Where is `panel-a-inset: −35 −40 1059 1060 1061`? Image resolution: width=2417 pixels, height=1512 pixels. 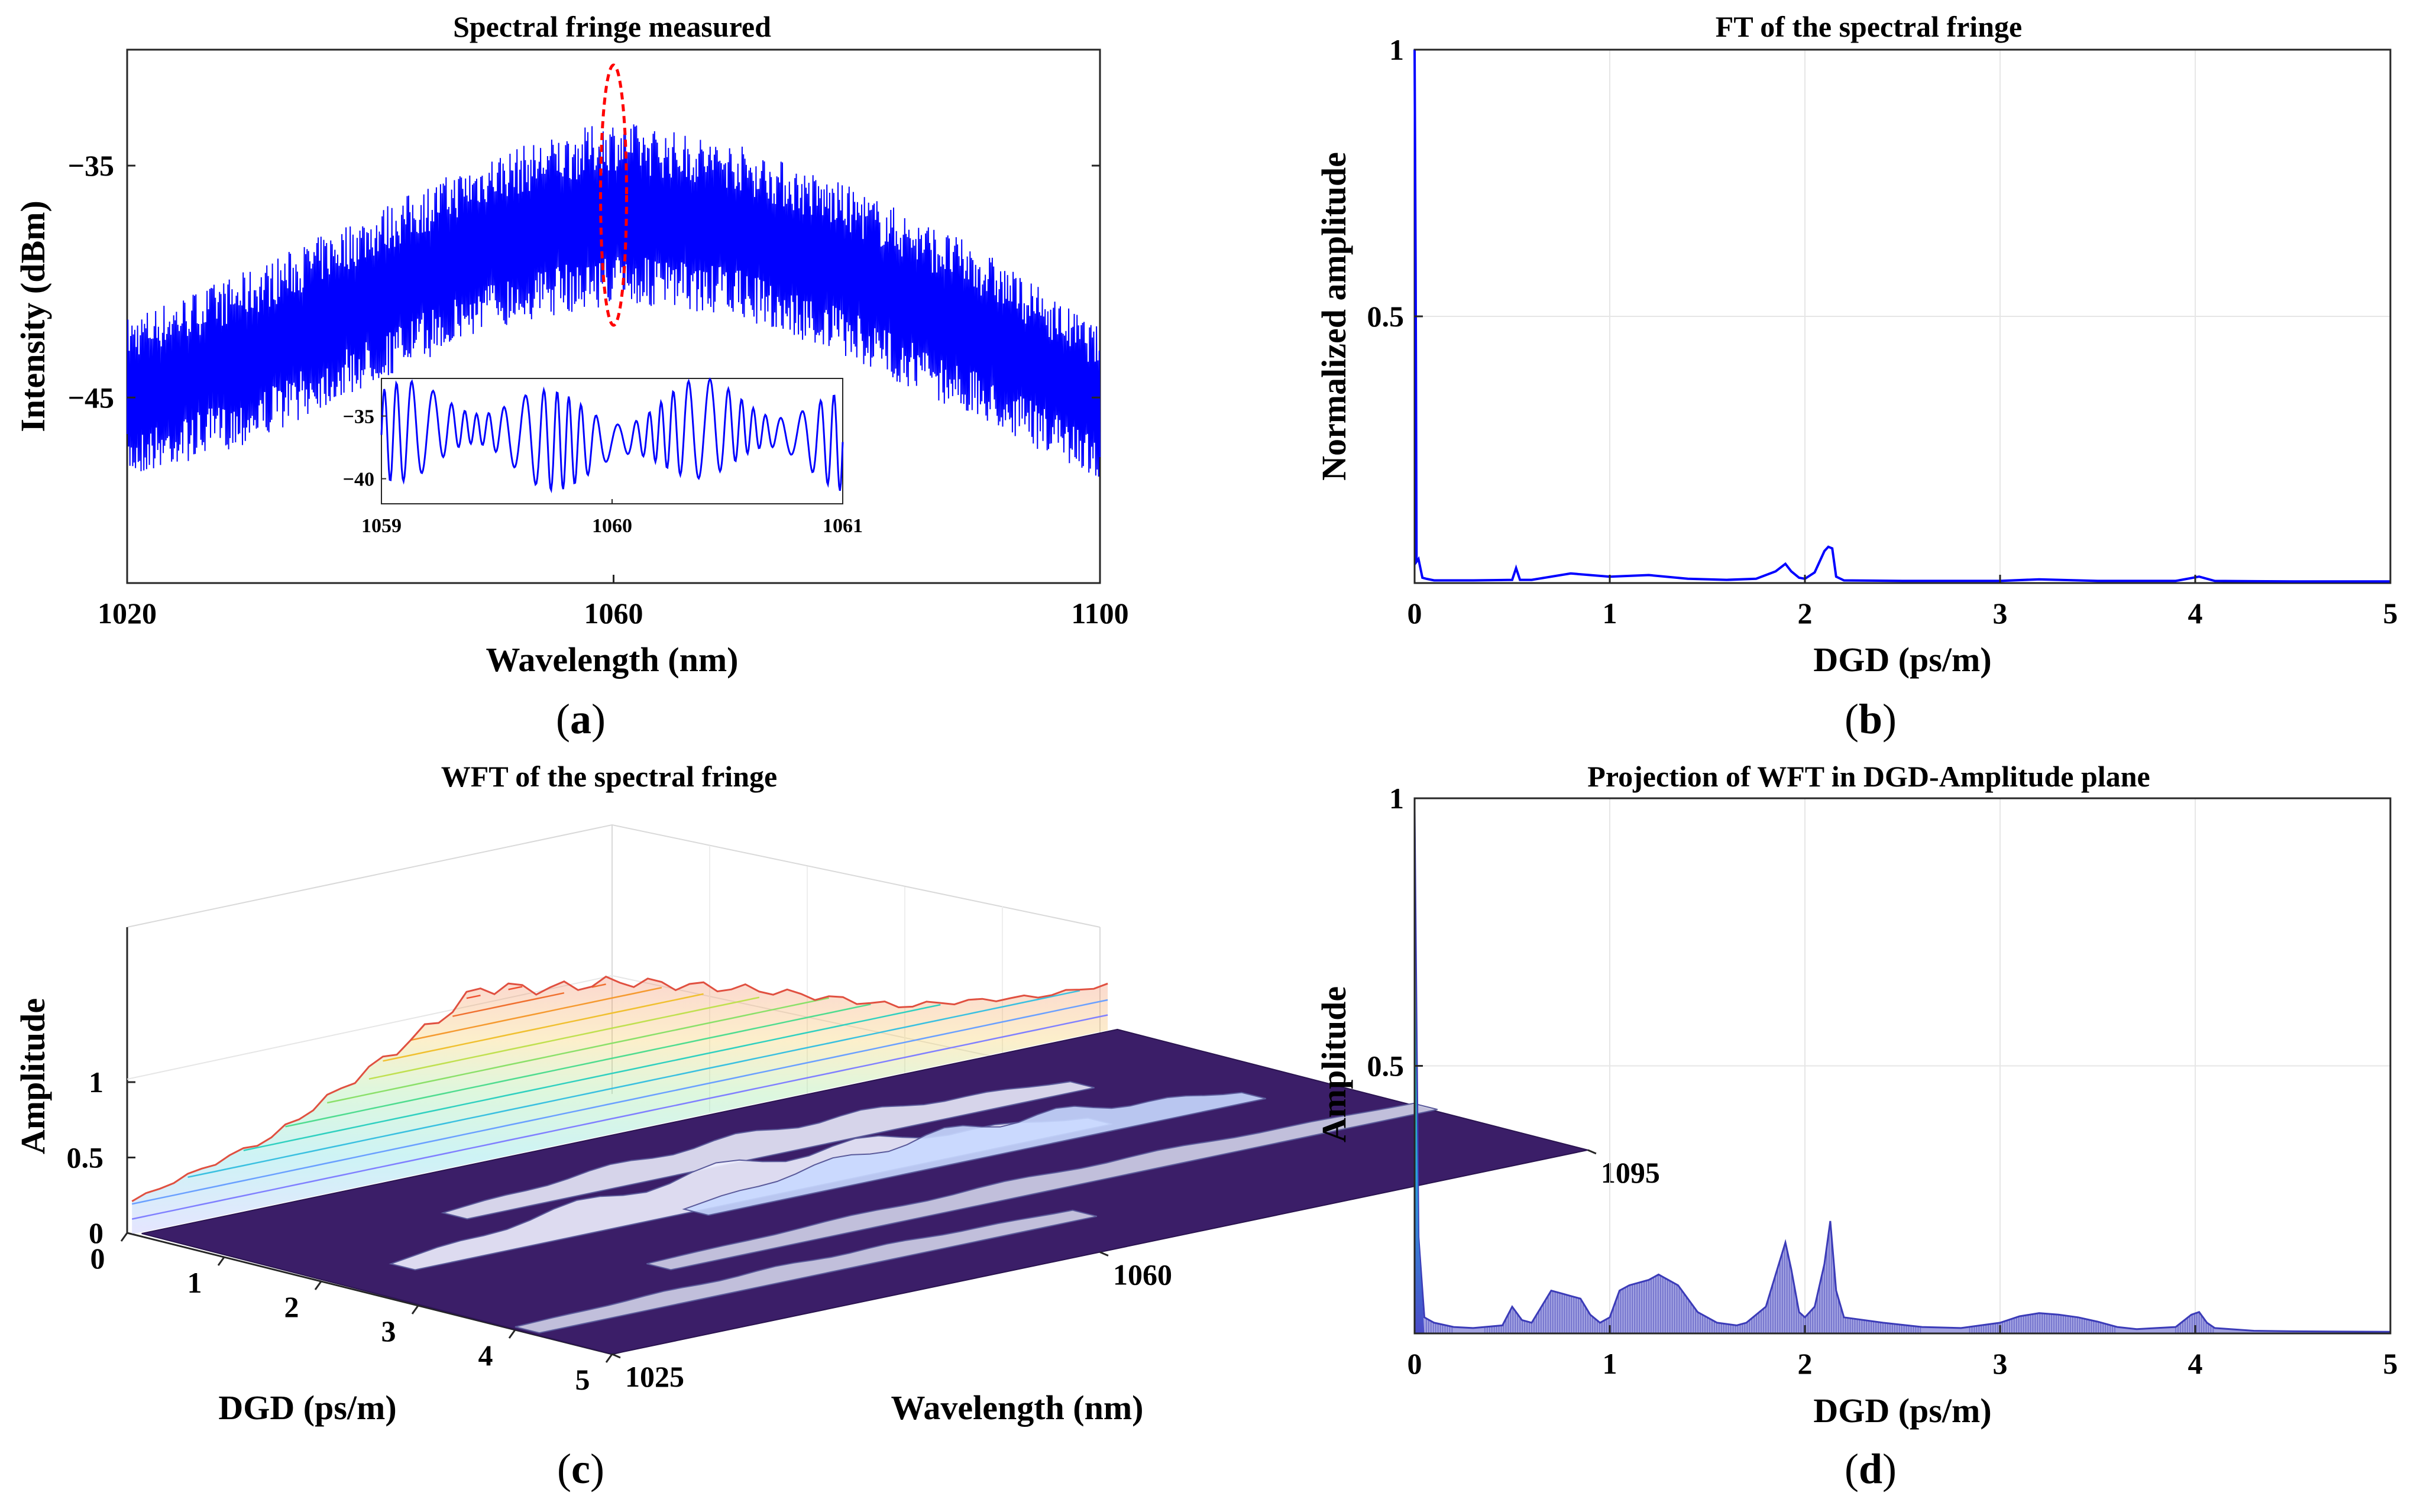
panel-a-inset: −35 −40 1059 1060 1061 is located at coordinates (603, 457).